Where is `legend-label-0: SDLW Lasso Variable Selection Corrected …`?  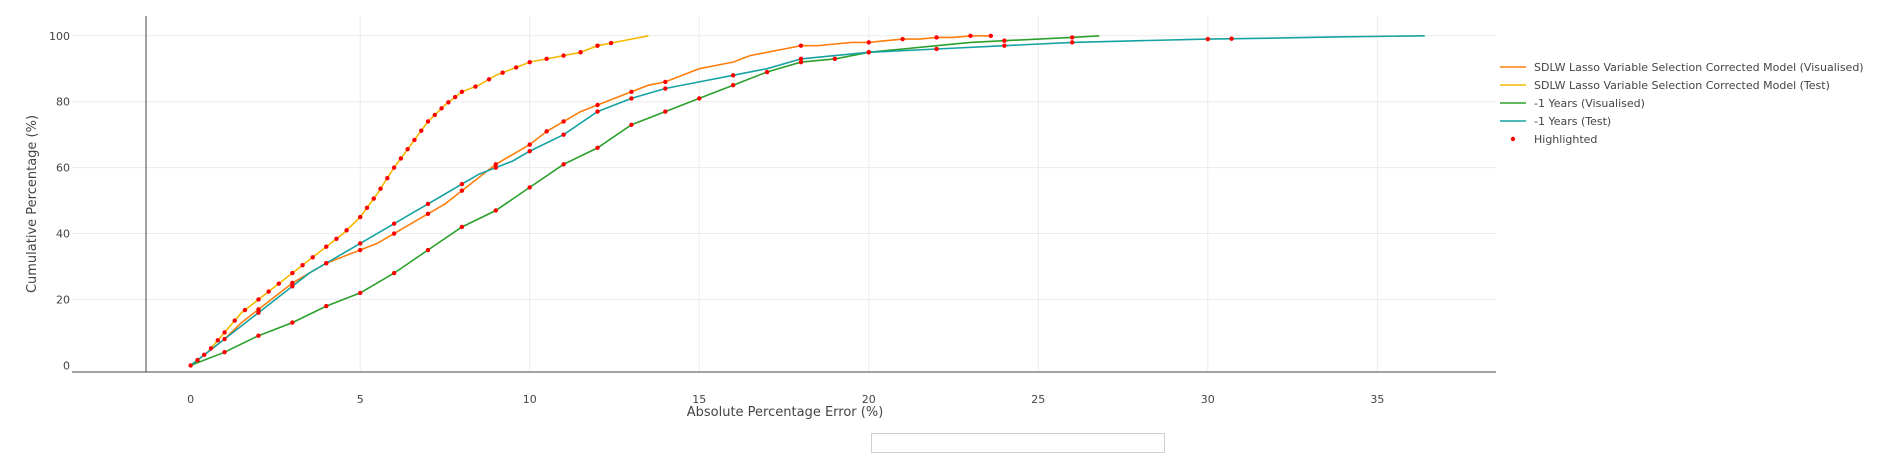 legend-label-0: SDLW Lasso Variable Selection Corrected … is located at coordinates (1699, 67).